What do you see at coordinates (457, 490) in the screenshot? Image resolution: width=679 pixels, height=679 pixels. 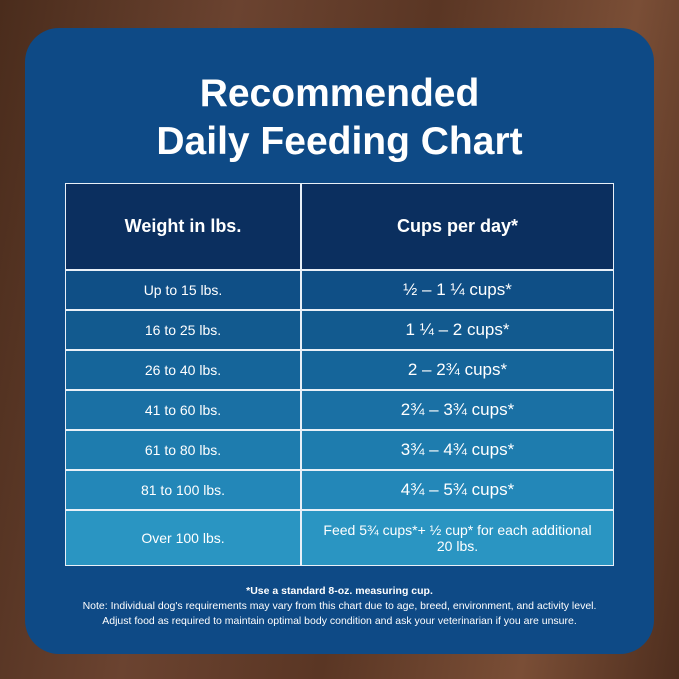 I see `table-cell: 4¾ – 5¾ cups*` at bounding box center [457, 490].